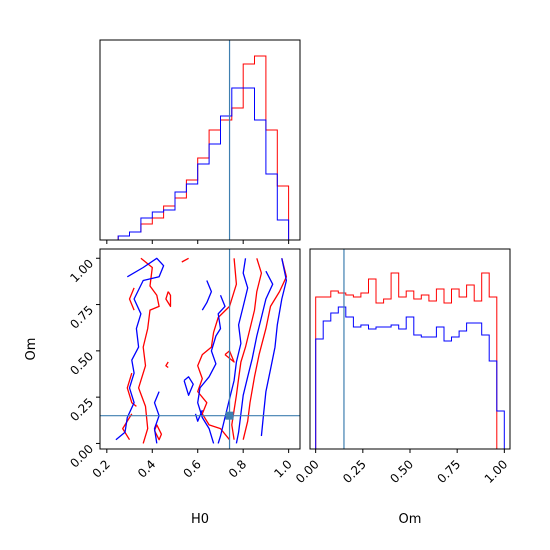 The image size is (550, 550). I want to click on om-y-tick-label: 1.00, so click(81, 270).